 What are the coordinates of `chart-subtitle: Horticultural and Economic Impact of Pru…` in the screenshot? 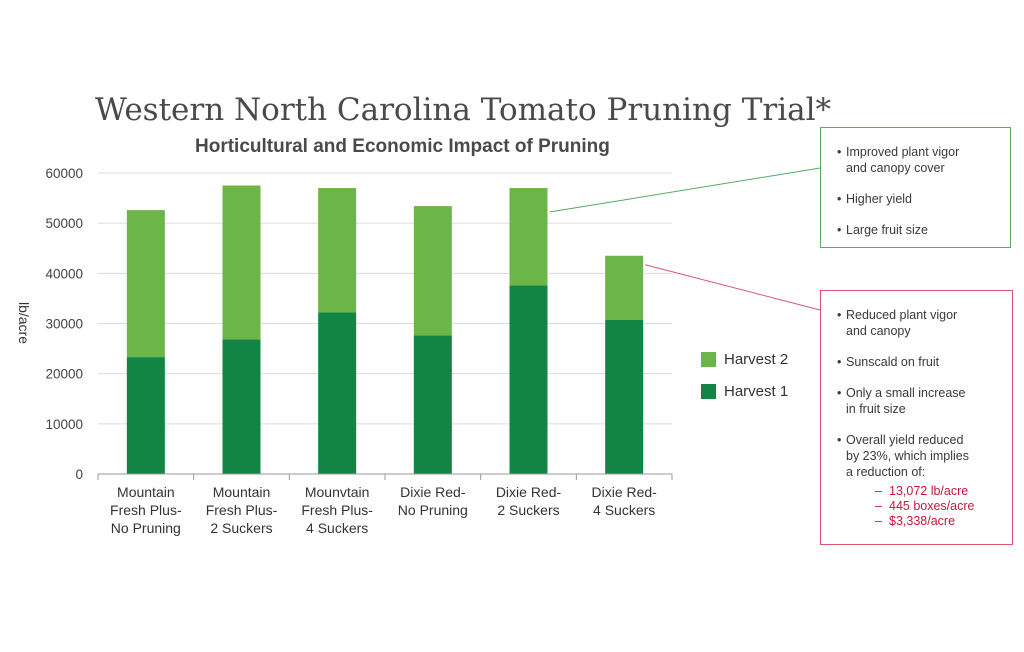 It's located at (402, 146).